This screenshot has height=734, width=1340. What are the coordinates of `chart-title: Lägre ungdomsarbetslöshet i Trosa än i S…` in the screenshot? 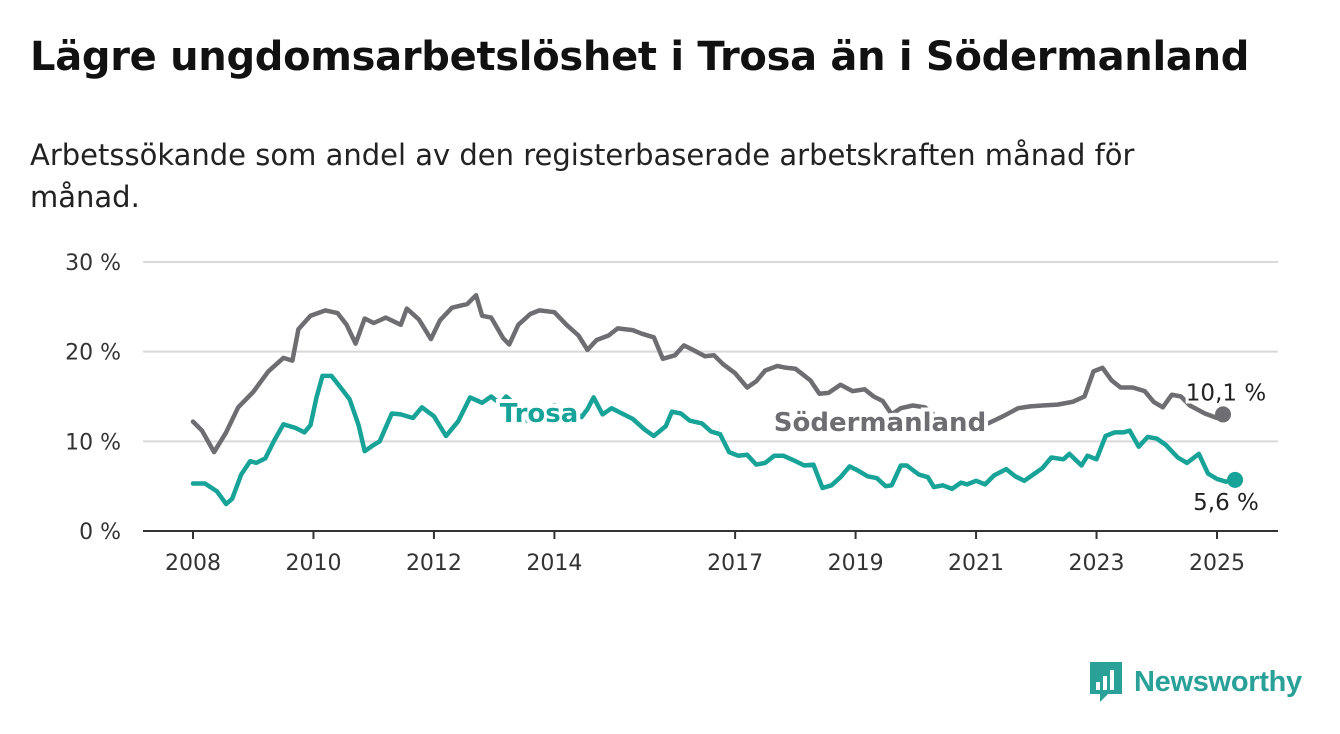 It's located at (640, 57).